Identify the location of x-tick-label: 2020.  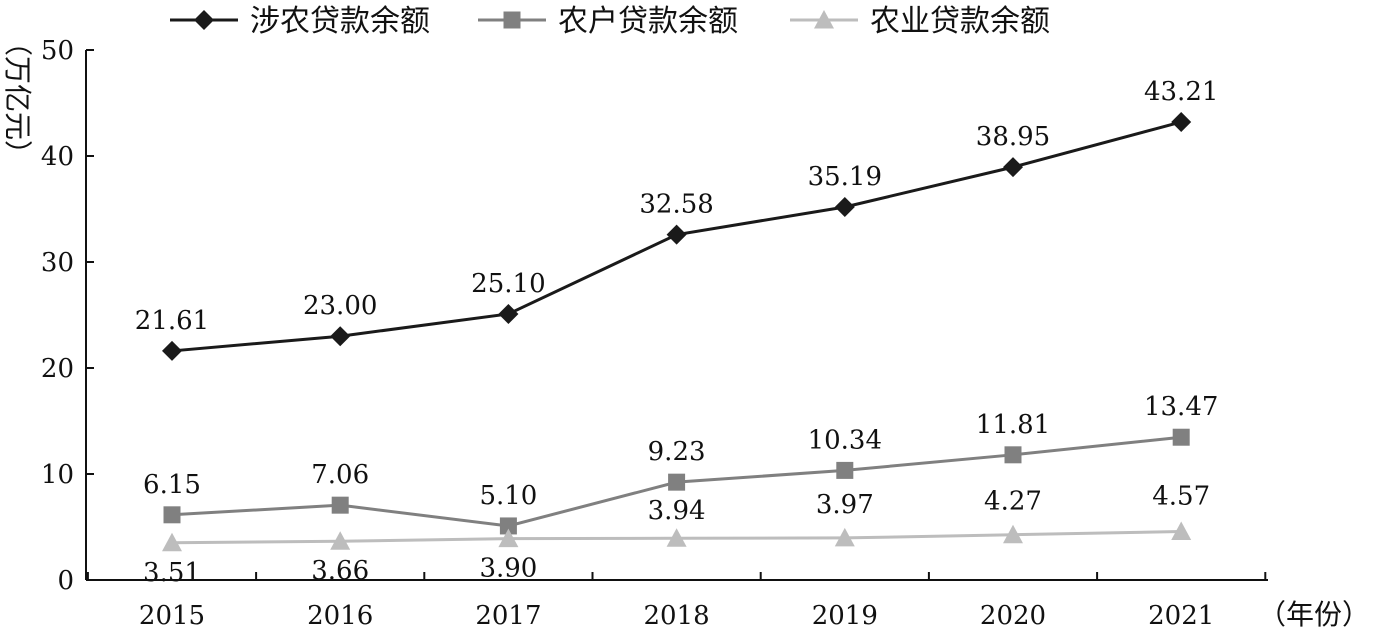
(1013, 616).